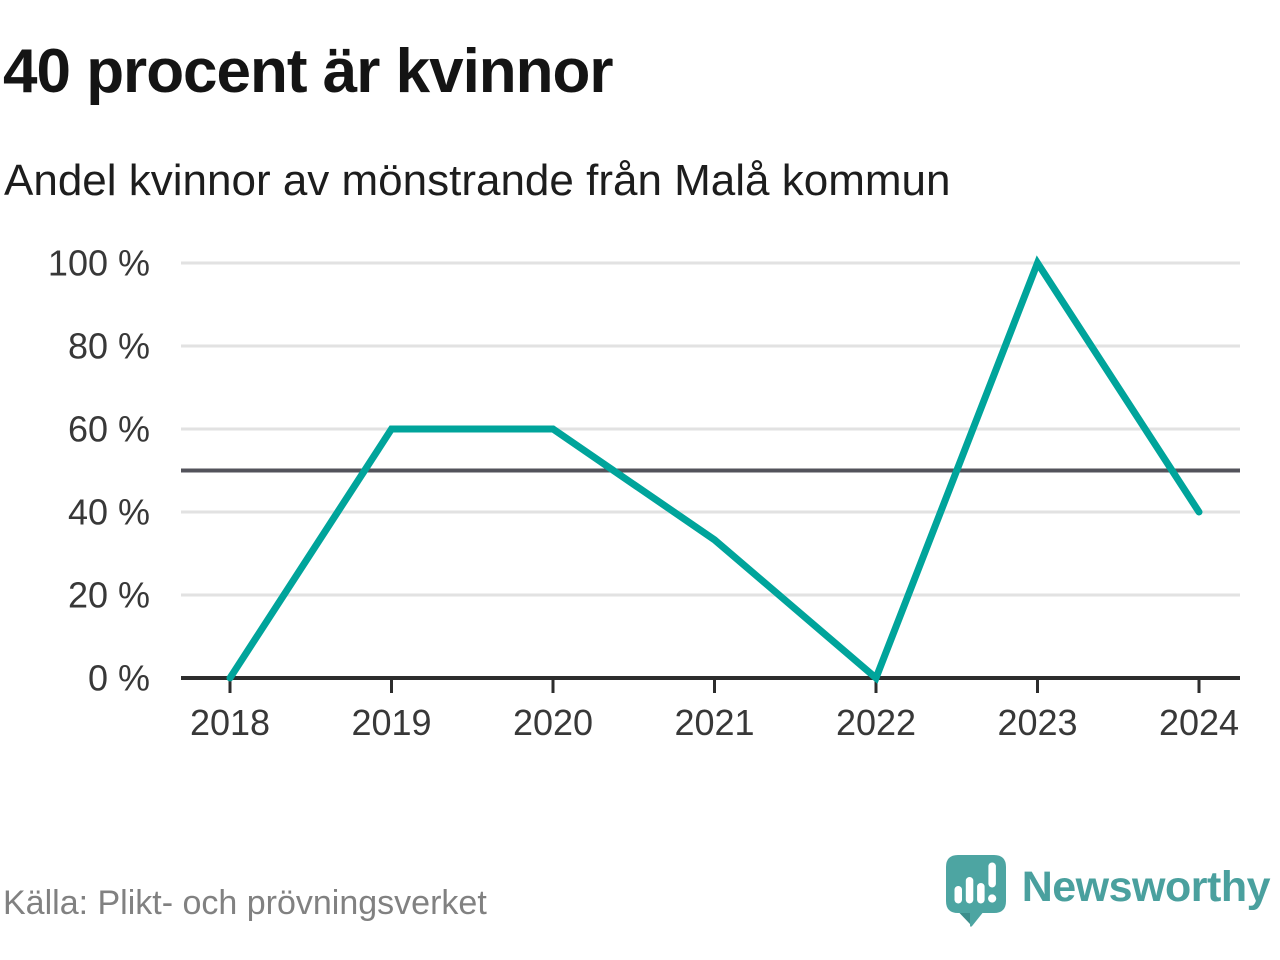 Image resolution: width=1280 pixels, height=960 pixels. I want to click on bubble-shadow, so click(964, 918).